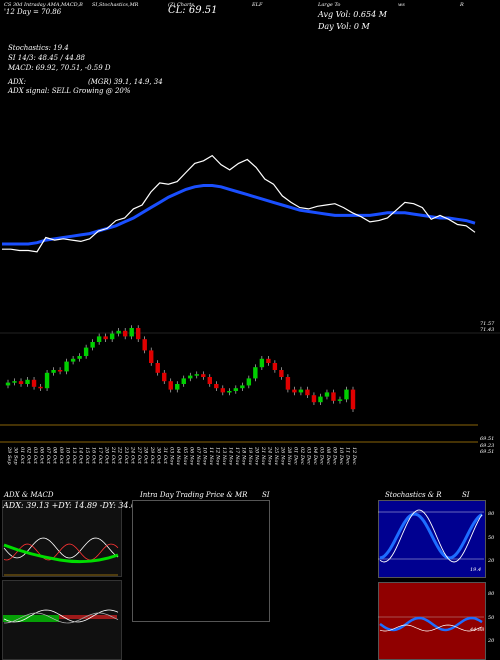 This screenshot has width=500, height=660. What do you see at coordinates (48, 456) in the screenshot?
I see `date-label: 07 Oct` at bounding box center [48, 456].